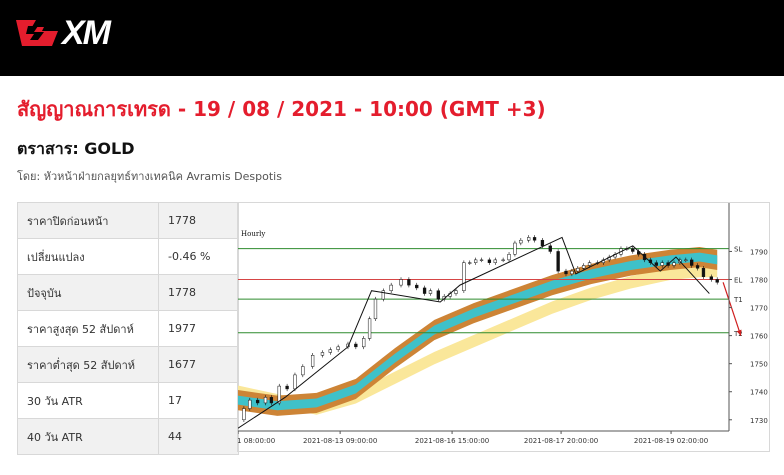 Image resolution: width=784 pixels, height=475 pixels. I want to click on table-row: ราคาต่ำสุด 52 สัปดาห์ 1677, so click(128, 364).